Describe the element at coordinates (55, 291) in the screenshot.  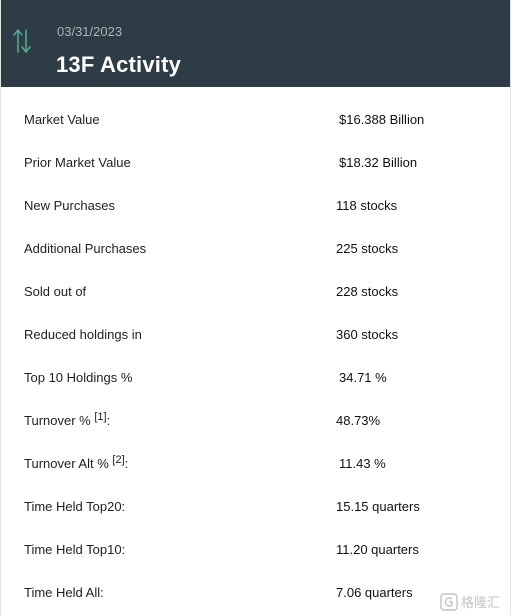
I see `row-label: Sold out of` at that location.